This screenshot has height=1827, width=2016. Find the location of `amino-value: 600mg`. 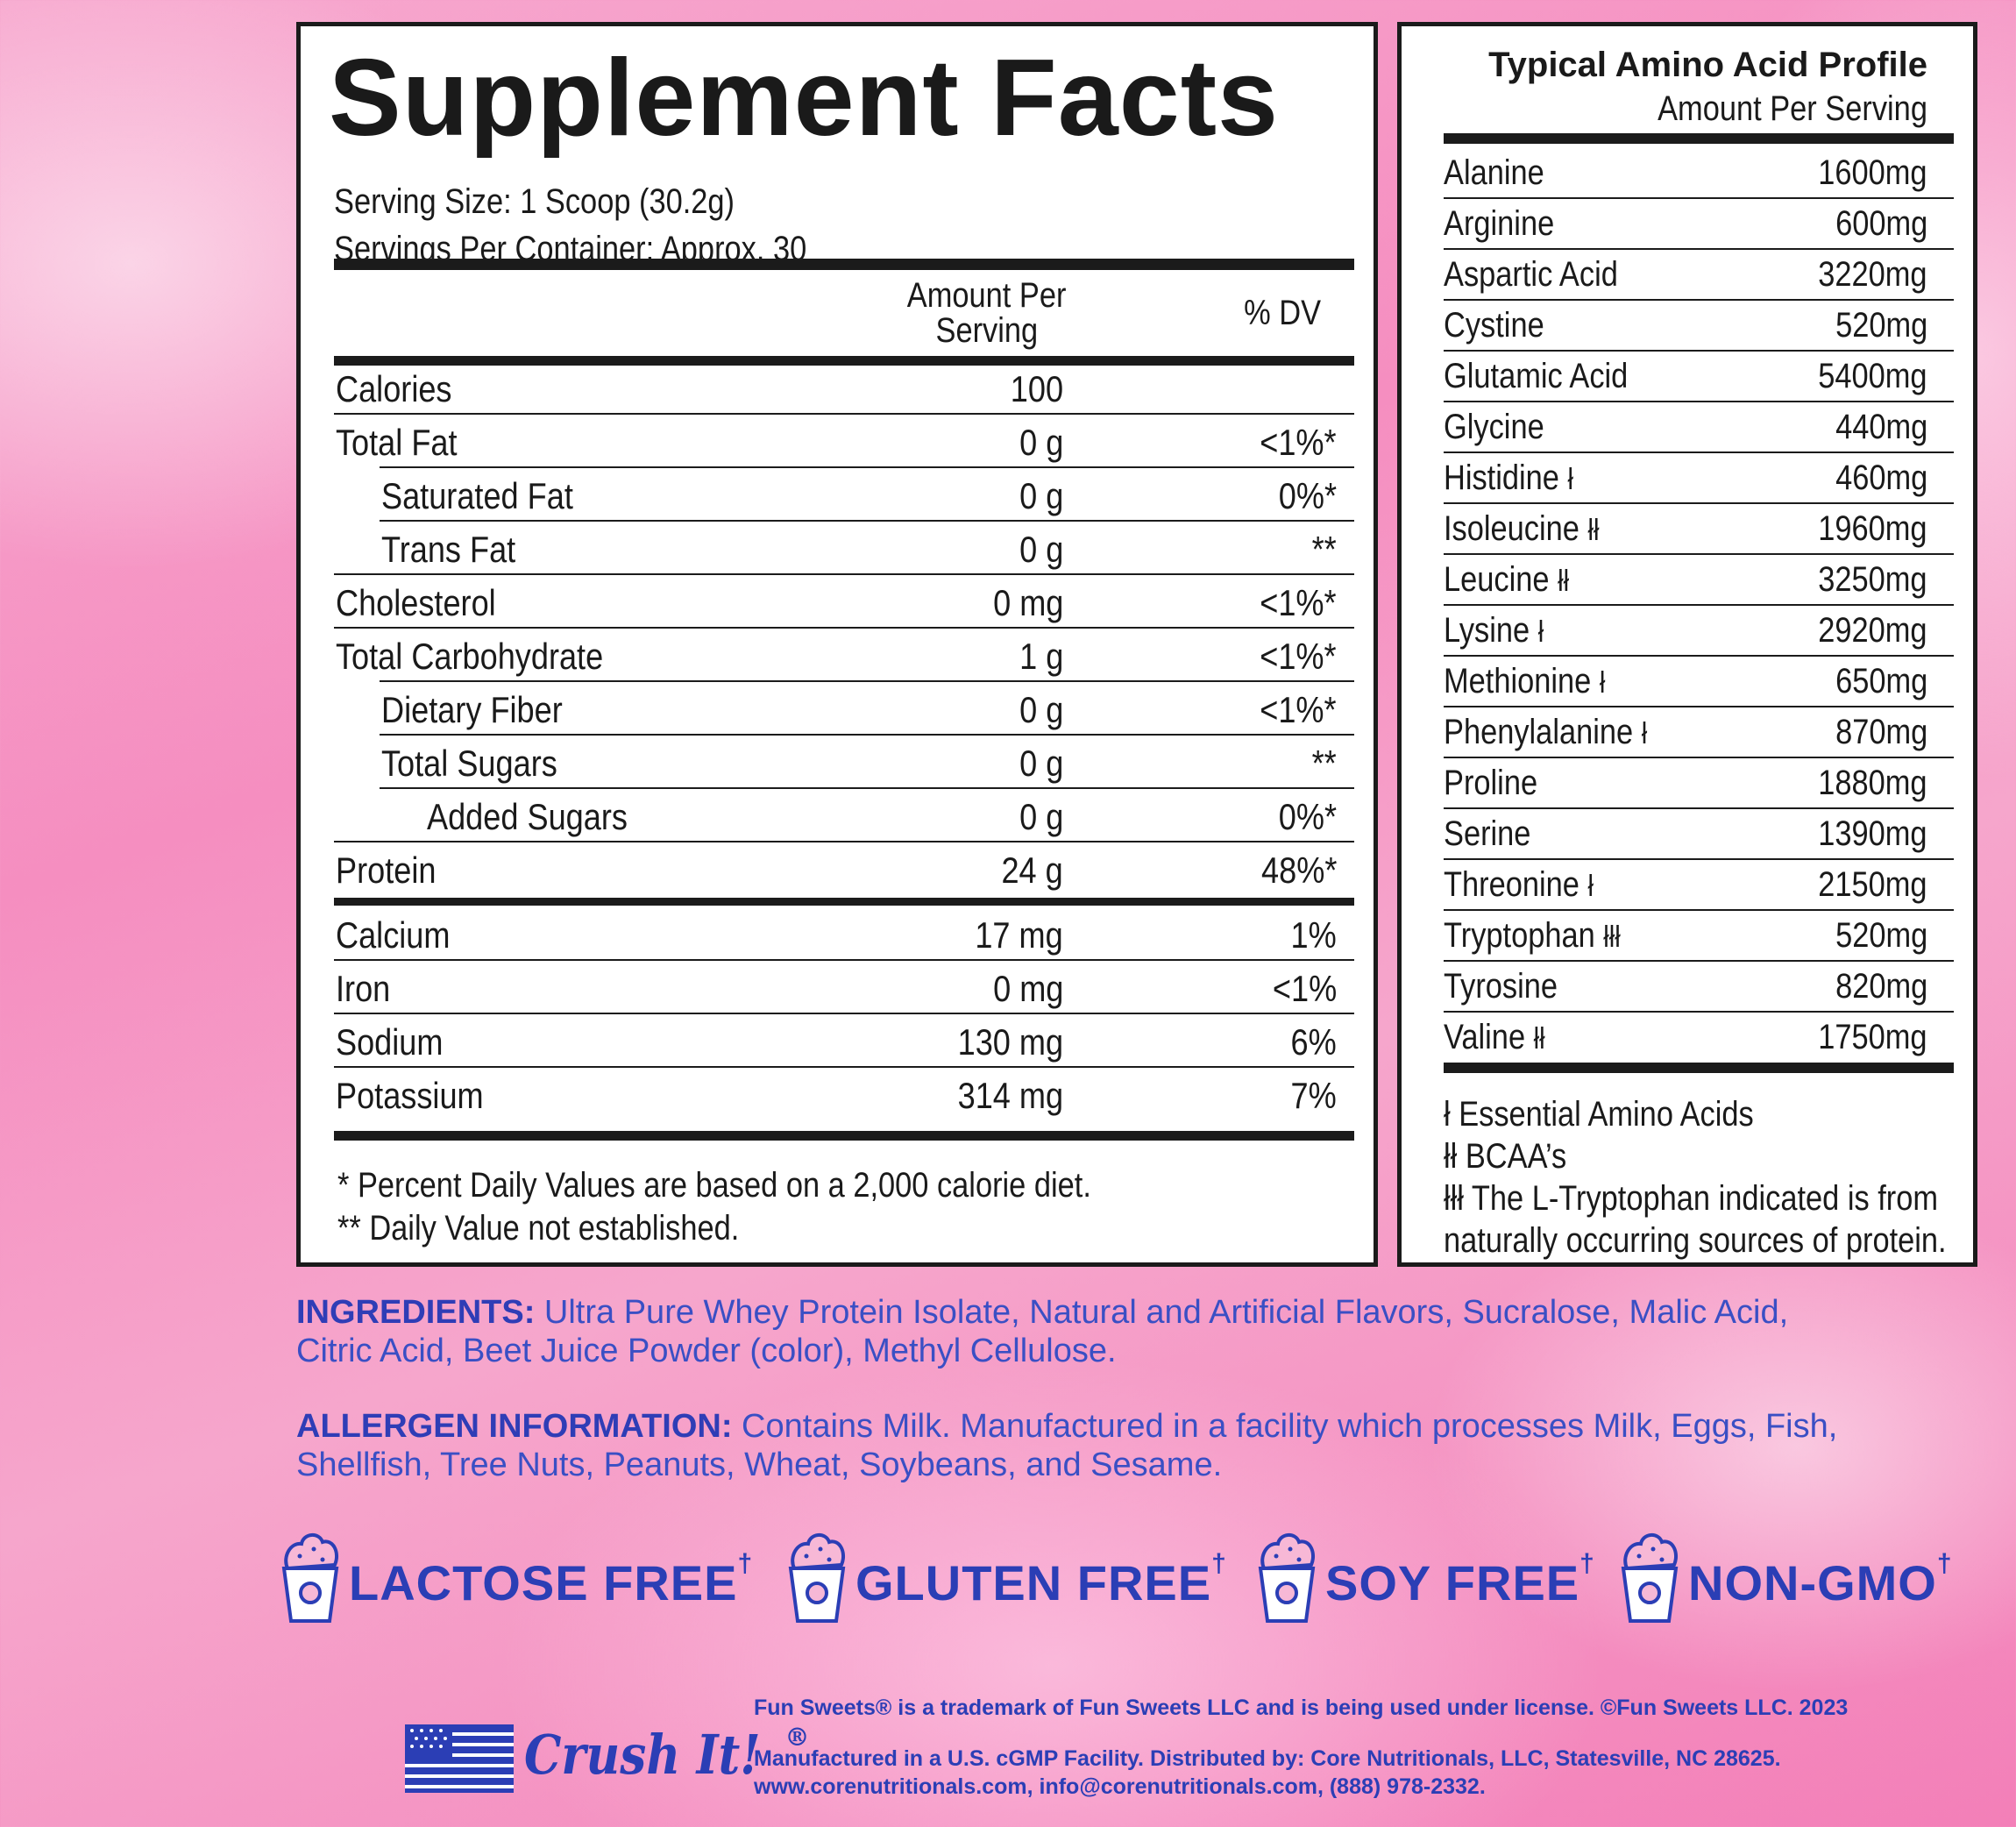

amino-value: 600mg is located at coordinates (1874, 223).